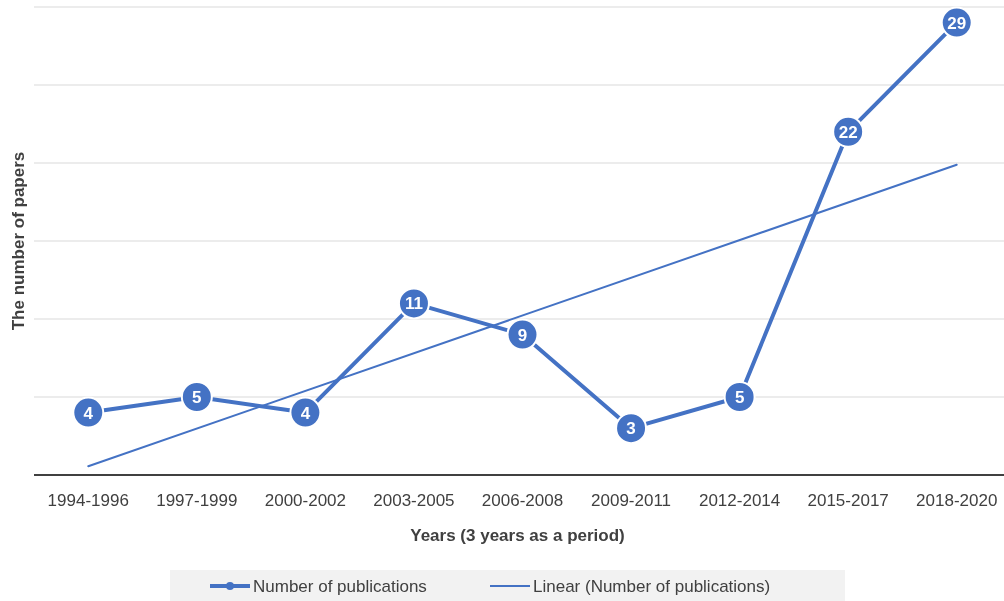 The height and width of the screenshot is (601, 1004). What do you see at coordinates (305, 500) in the screenshot?
I see `x-tick-label: 2000-2002` at bounding box center [305, 500].